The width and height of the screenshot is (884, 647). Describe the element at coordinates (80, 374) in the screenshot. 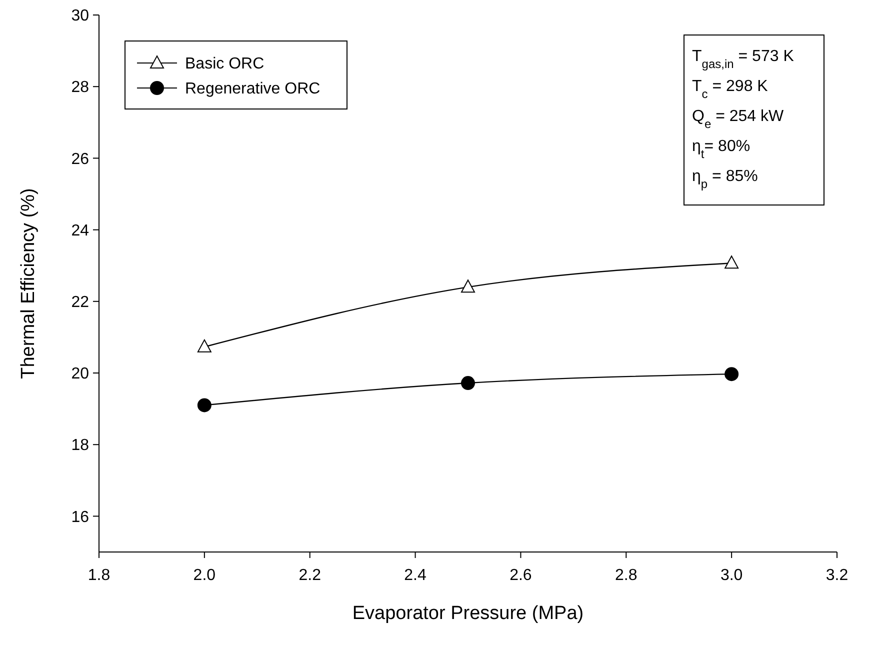

I see `y-tick-label: 20` at that location.